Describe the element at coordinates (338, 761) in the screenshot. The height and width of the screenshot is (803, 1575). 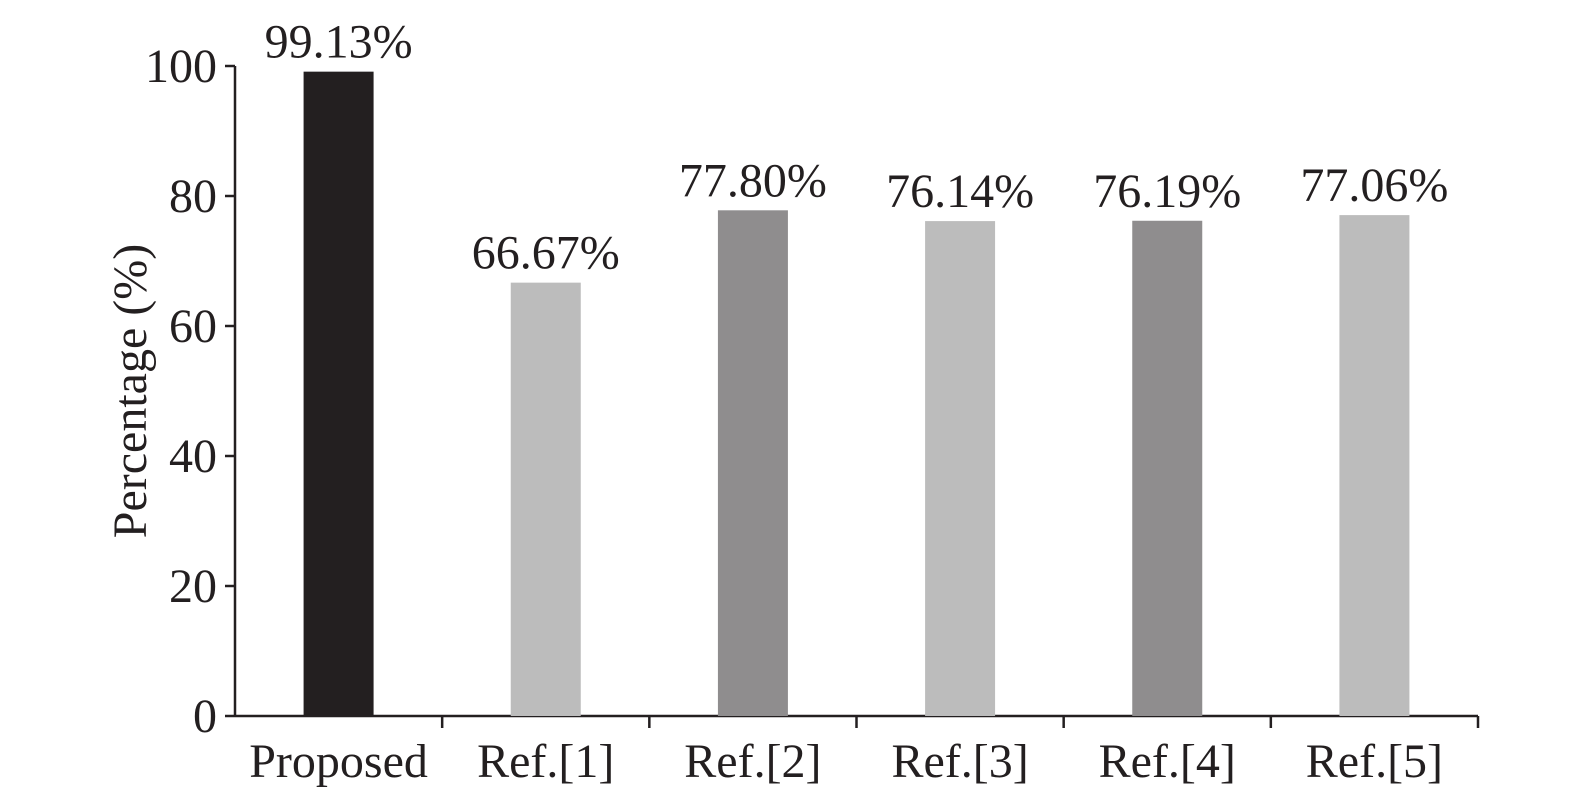
I see `x-tick-label: Proposed` at that location.